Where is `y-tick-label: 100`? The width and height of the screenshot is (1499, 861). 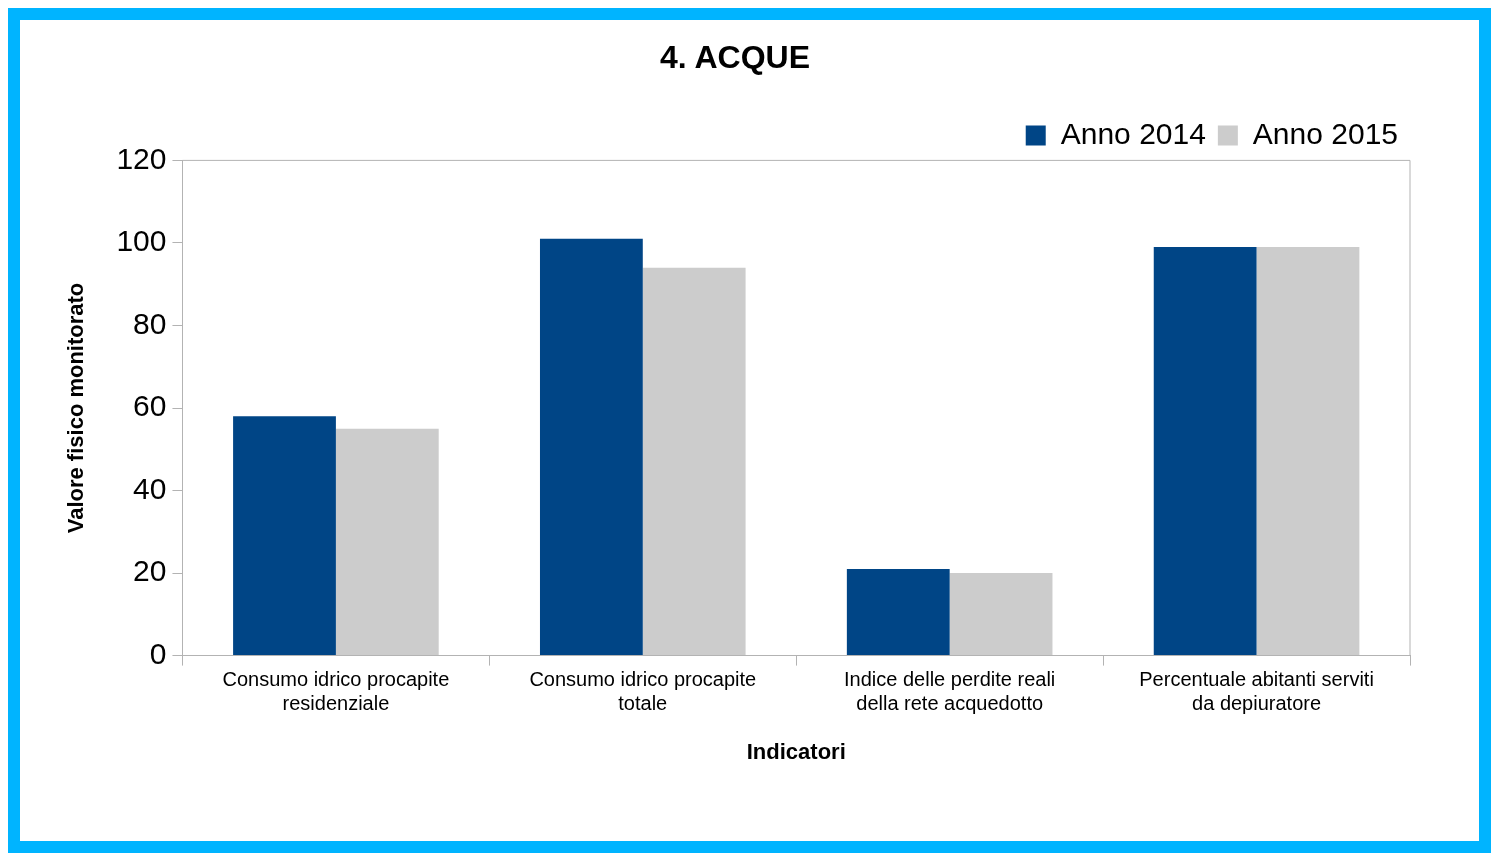
y-tick-label: 100 is located at coordinates (141, 241).